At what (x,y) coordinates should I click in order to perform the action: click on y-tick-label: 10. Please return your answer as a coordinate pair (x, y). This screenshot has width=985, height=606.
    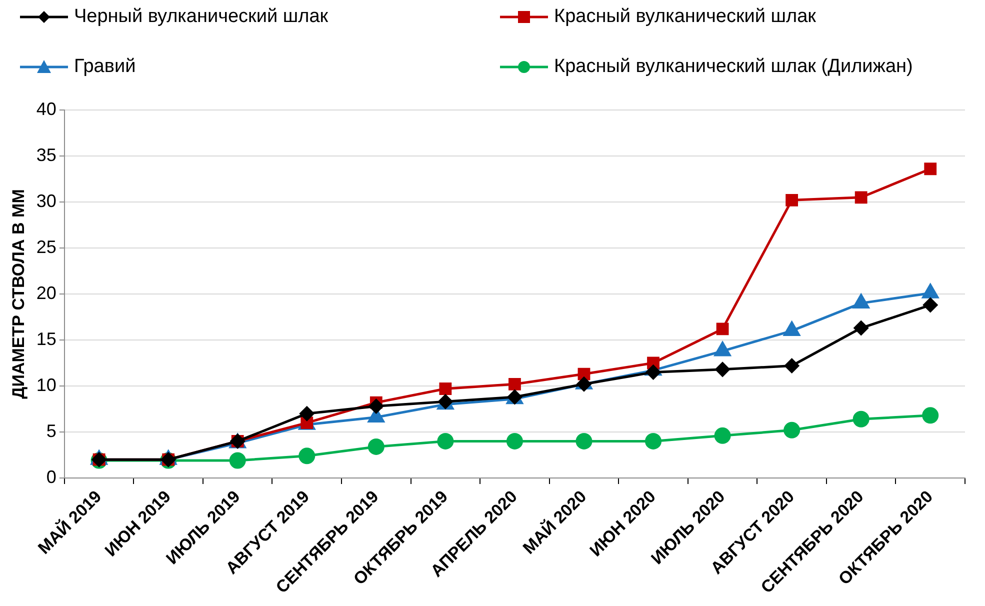
    Looking at the image, I should click on (46, 384).